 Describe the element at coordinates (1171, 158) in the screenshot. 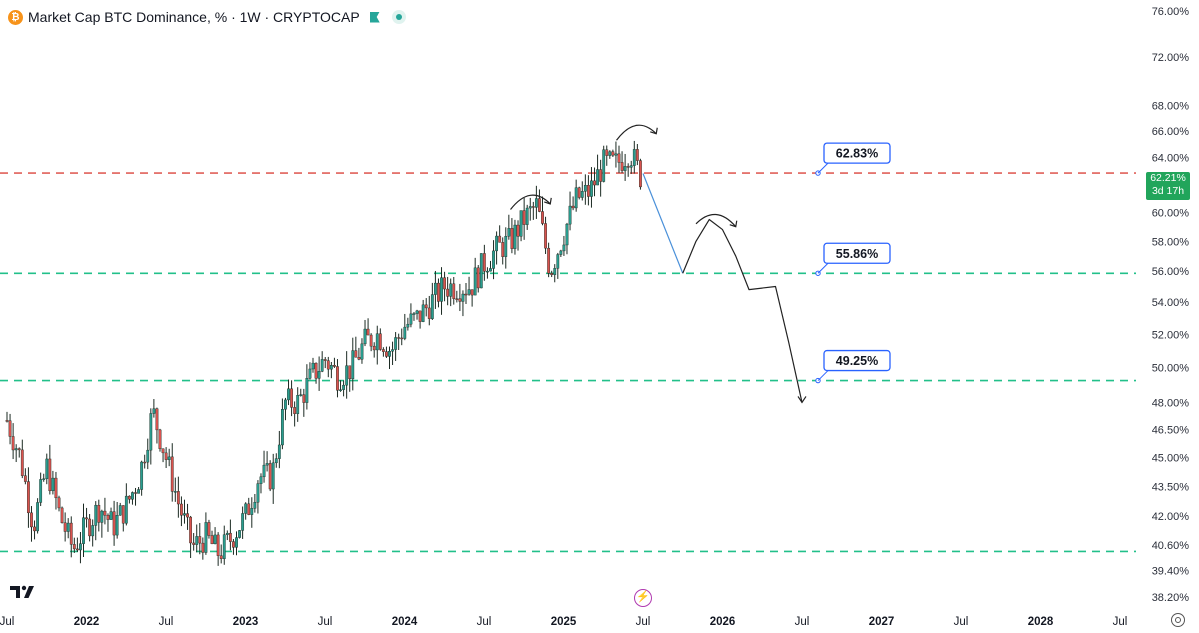

I see `y-tick-label: 64.00%` at that location.